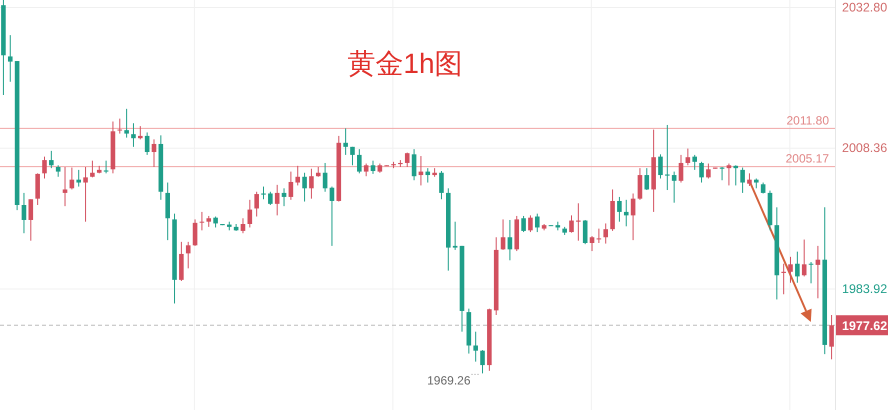 The height and width of the screenshot is (410, 888). I want to click on ref-line-label: 1977.62, so click(865, 326).